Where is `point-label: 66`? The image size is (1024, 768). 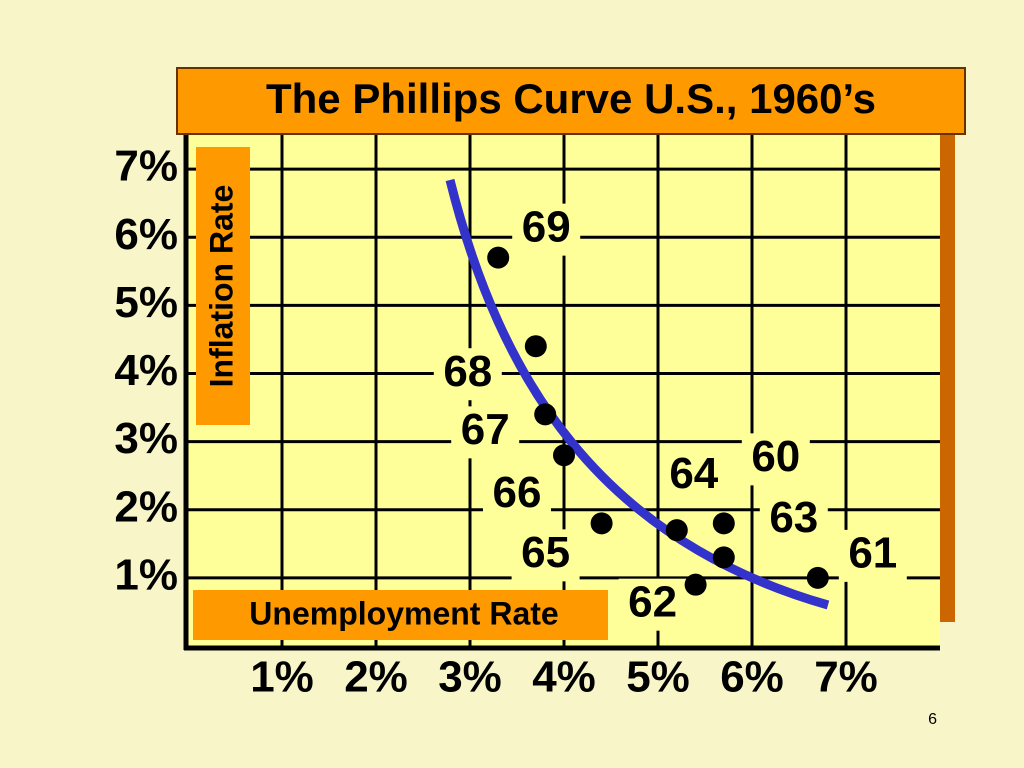
point-label: 66 is located at coordinates (517, 492).